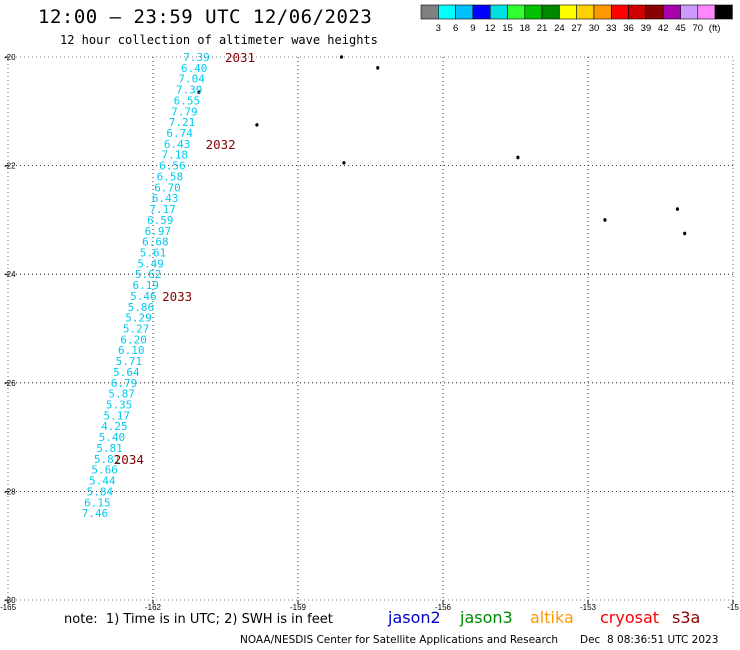  What do you see at coordinates (104, 470) in the screenshot?
I see `wave-height-label: 5.66` at bounding box center [104, 470].